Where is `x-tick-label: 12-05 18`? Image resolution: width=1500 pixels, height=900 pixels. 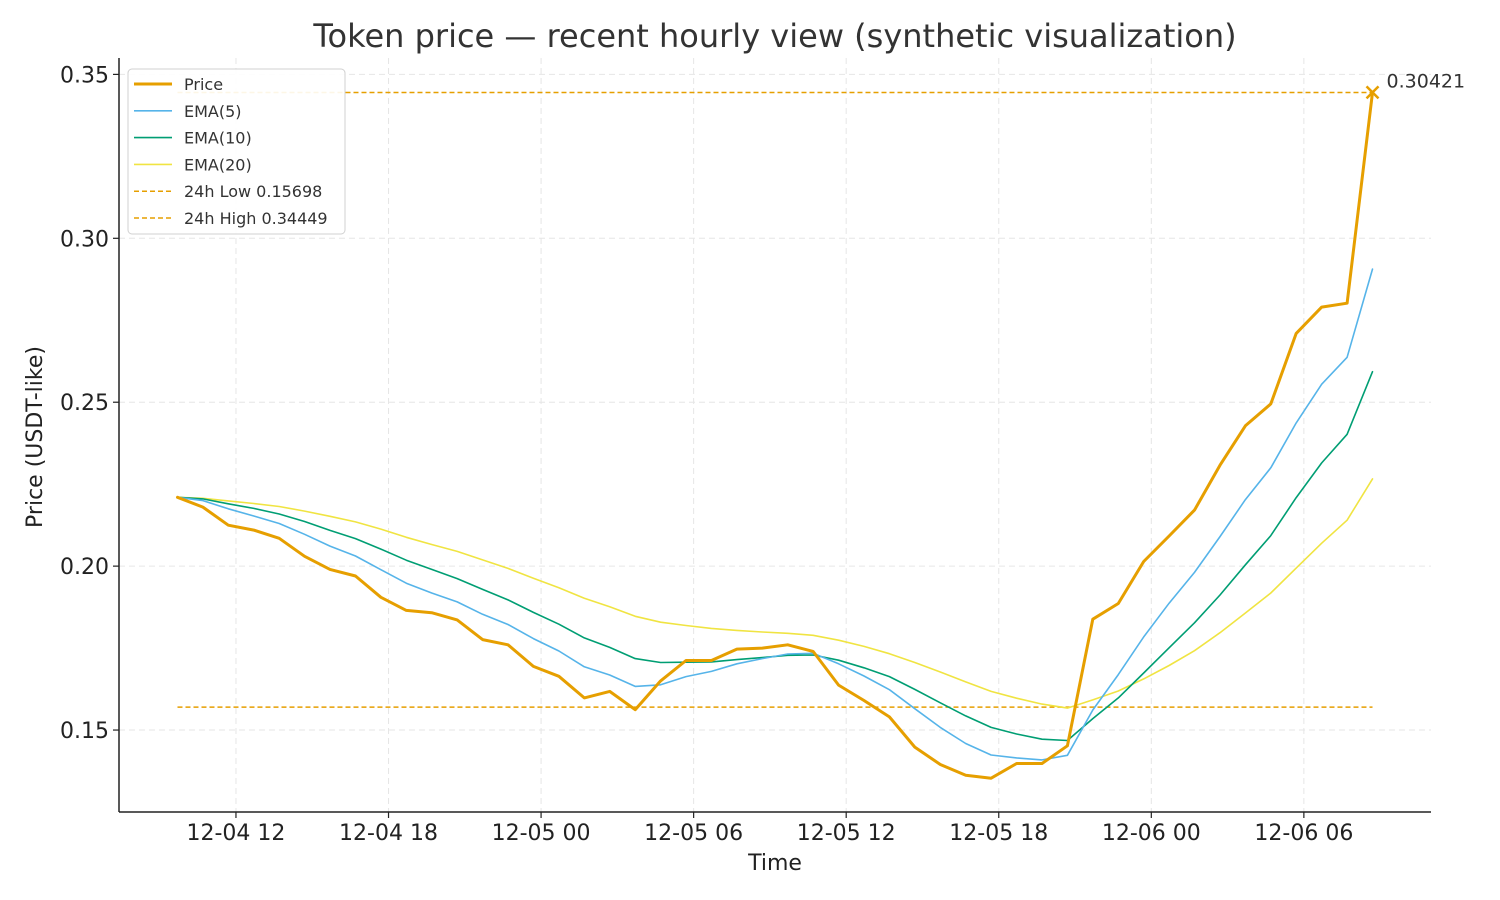 x-tick-label: 12-05 18 is located at coordinates (998, 833).